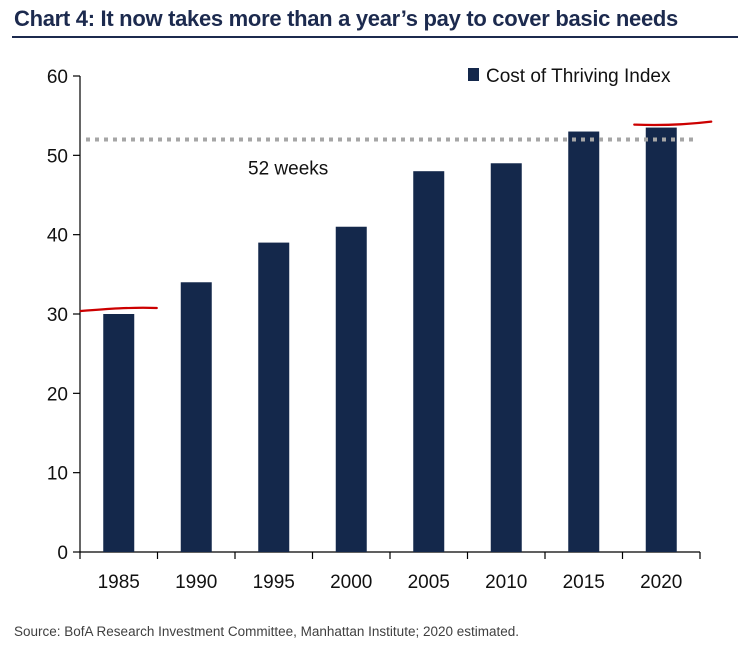 This screenshot has height=658, width=750. What do you see at coordinates (62, 553) in the screenshot?
I see `y-tick-label: 0` at bounding box center [62, 553].